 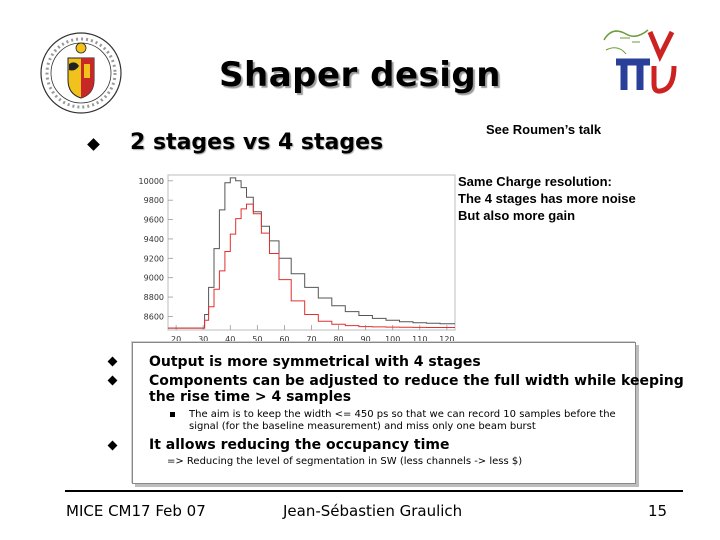 What do you see at coordinates (517, 215) in the screenshot?
I see `note-line: But also more gain` at bounding box center [517, 215].